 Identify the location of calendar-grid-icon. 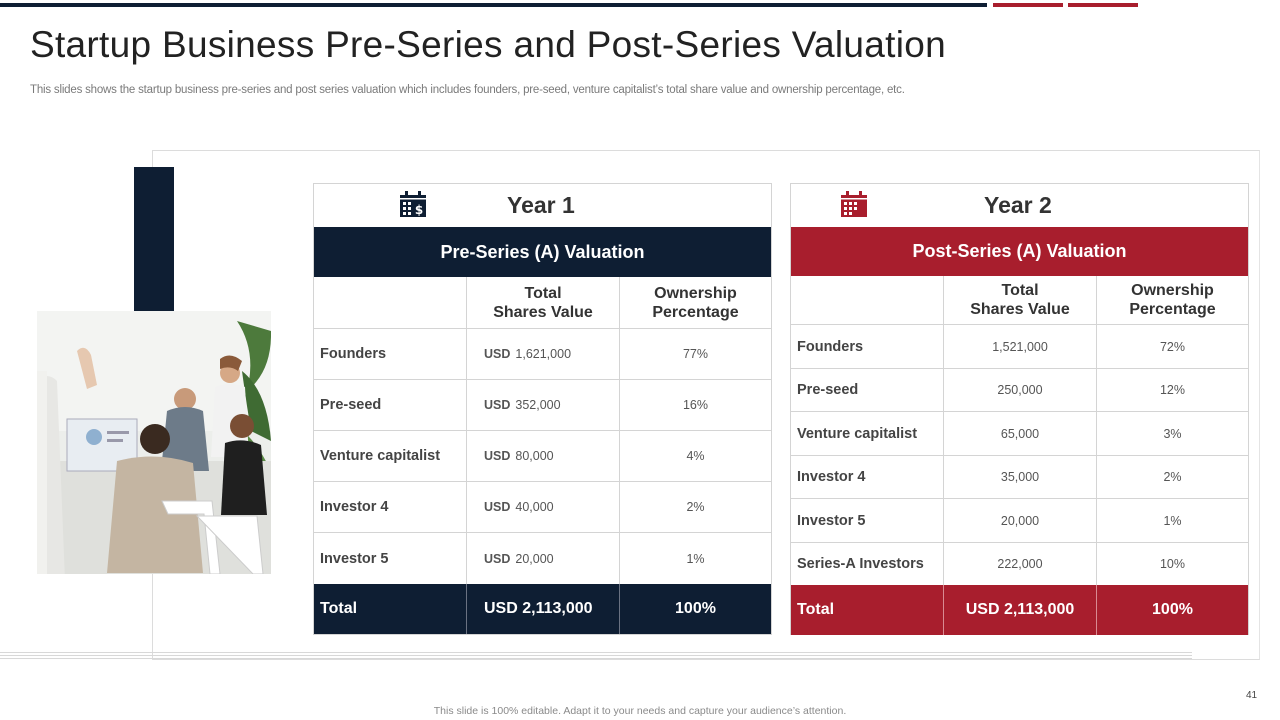
(854, 204).